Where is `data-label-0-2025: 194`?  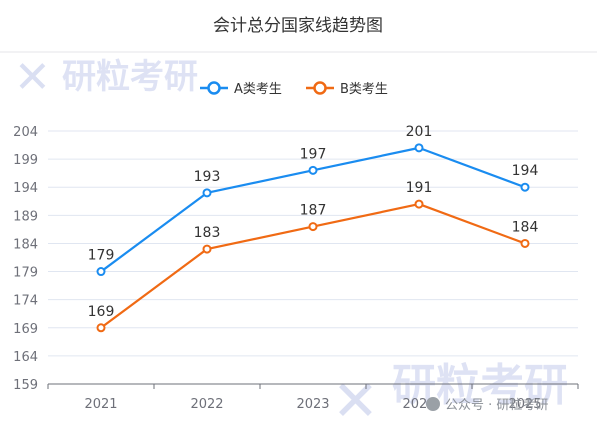 data-label-0-2025: 194 is located at coordinates (525, 171).